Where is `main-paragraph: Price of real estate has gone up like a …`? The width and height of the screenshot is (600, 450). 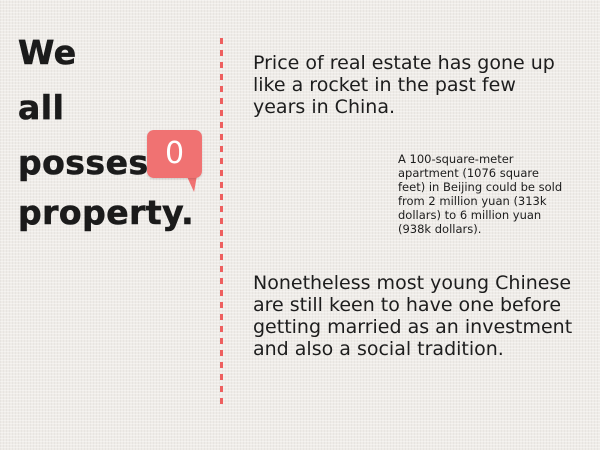 main-paragraph: Price of real estate has gone up like a … is located at coordinates (404, 85).